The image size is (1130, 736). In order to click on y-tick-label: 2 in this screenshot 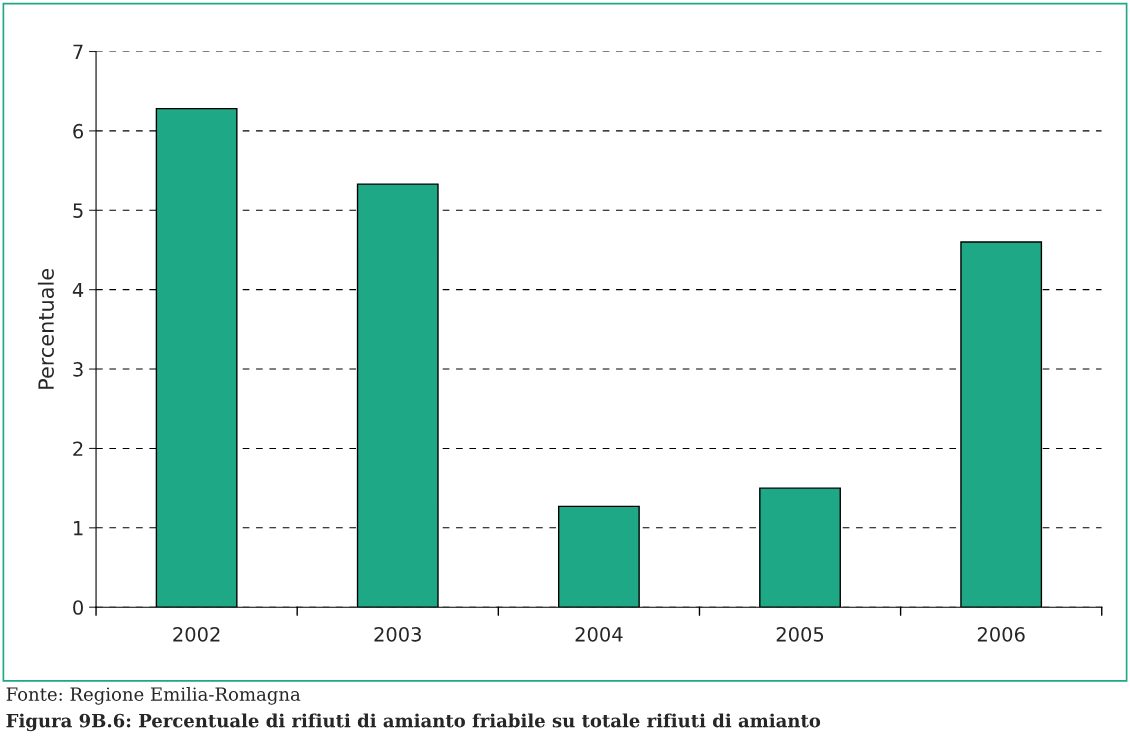, I will do `click(78, 448)`.